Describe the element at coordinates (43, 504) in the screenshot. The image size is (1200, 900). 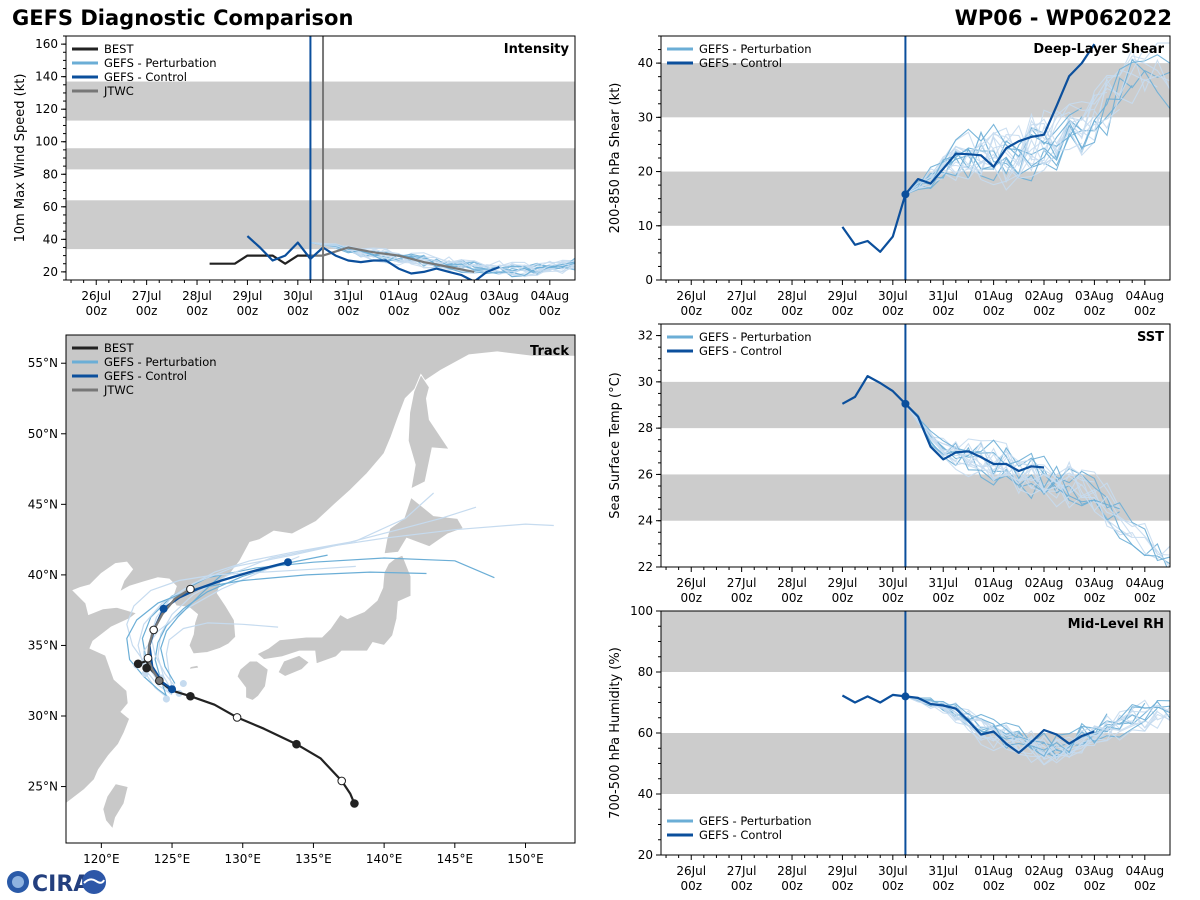
I see `lat-tick-label: 45°N` at that location.